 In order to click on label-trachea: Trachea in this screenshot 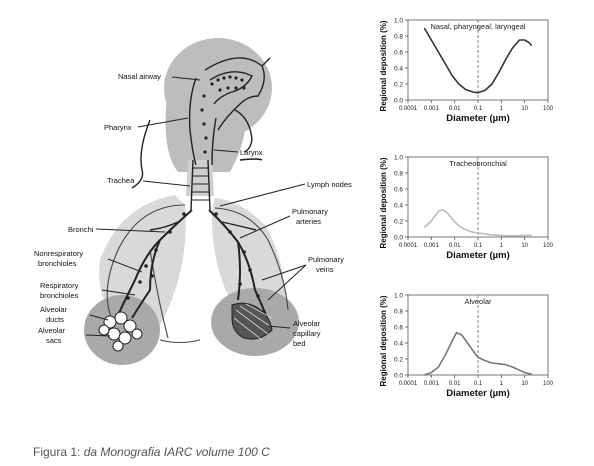, I will do `click(121, 180)`.